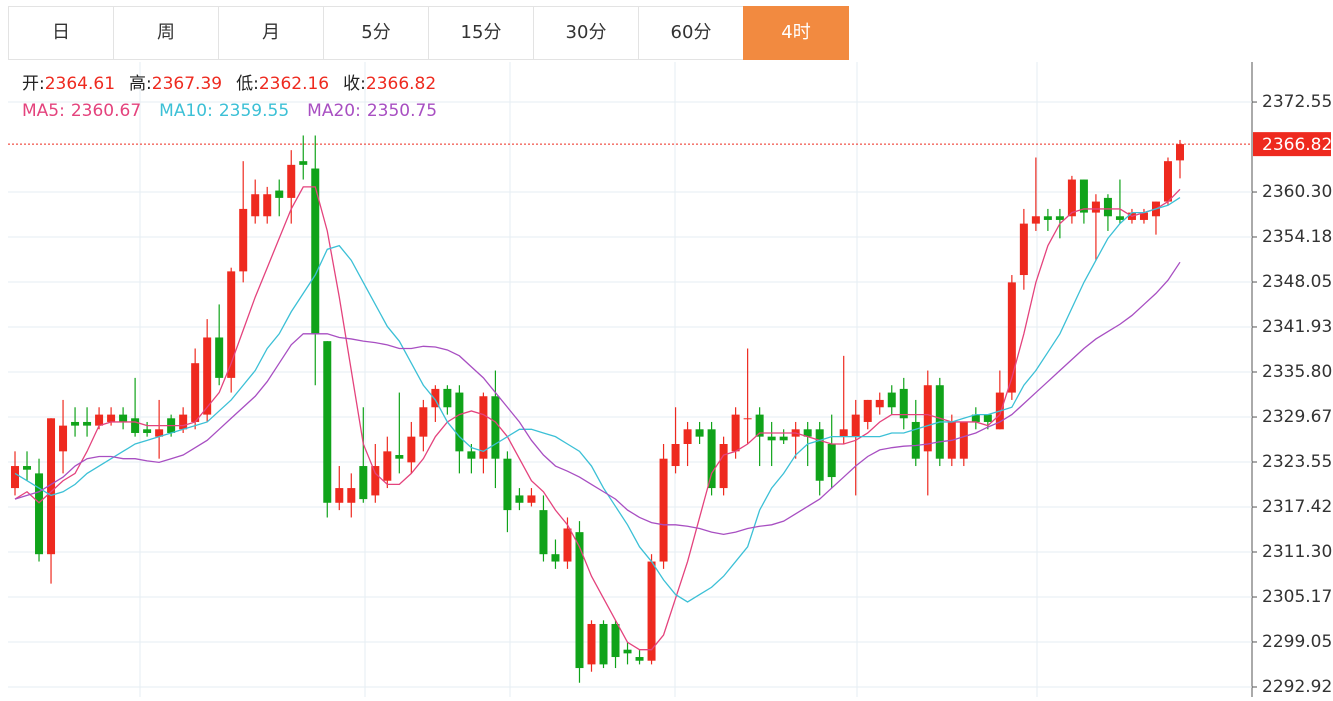 The image size is (1333, 701). Describe the element at coordinates (586, 33) in the screenshot. I see `period-tab: 30分` at that location.